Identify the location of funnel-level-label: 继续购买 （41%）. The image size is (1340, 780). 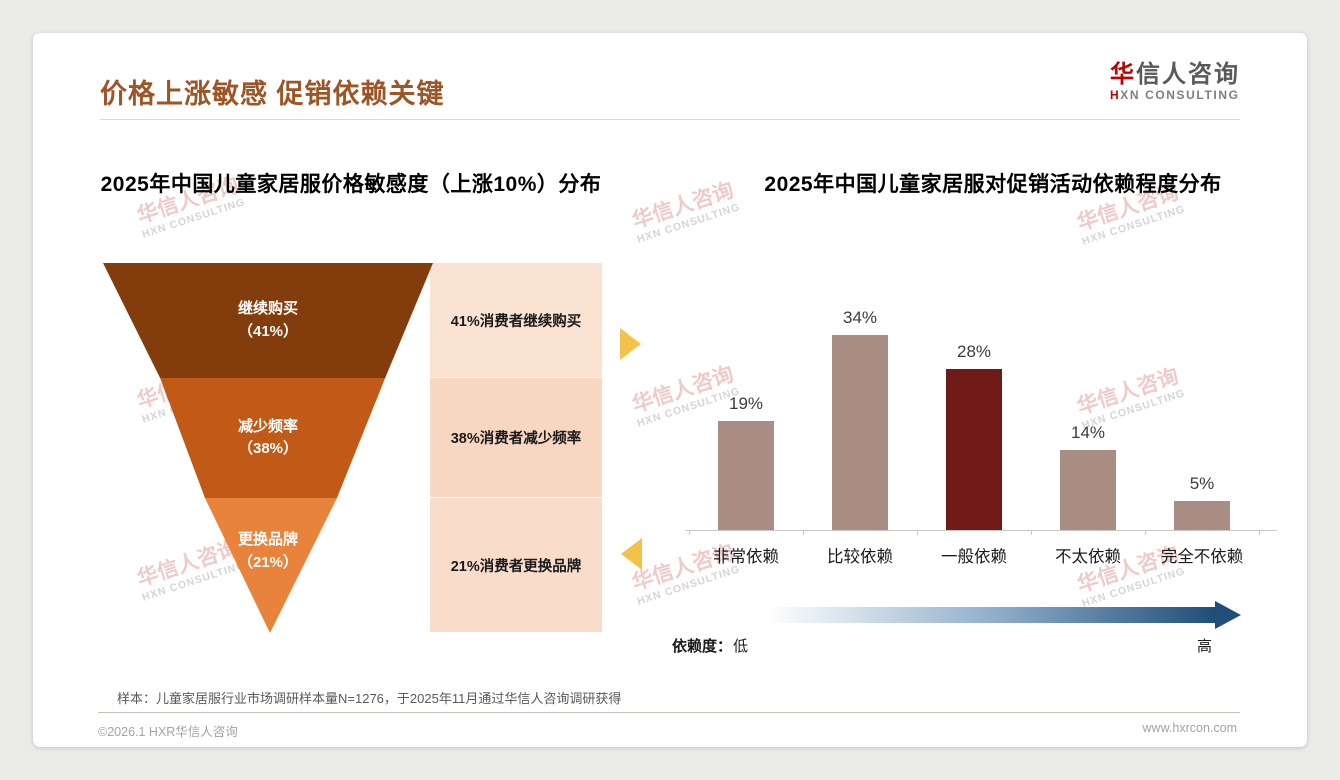
(268, 320).